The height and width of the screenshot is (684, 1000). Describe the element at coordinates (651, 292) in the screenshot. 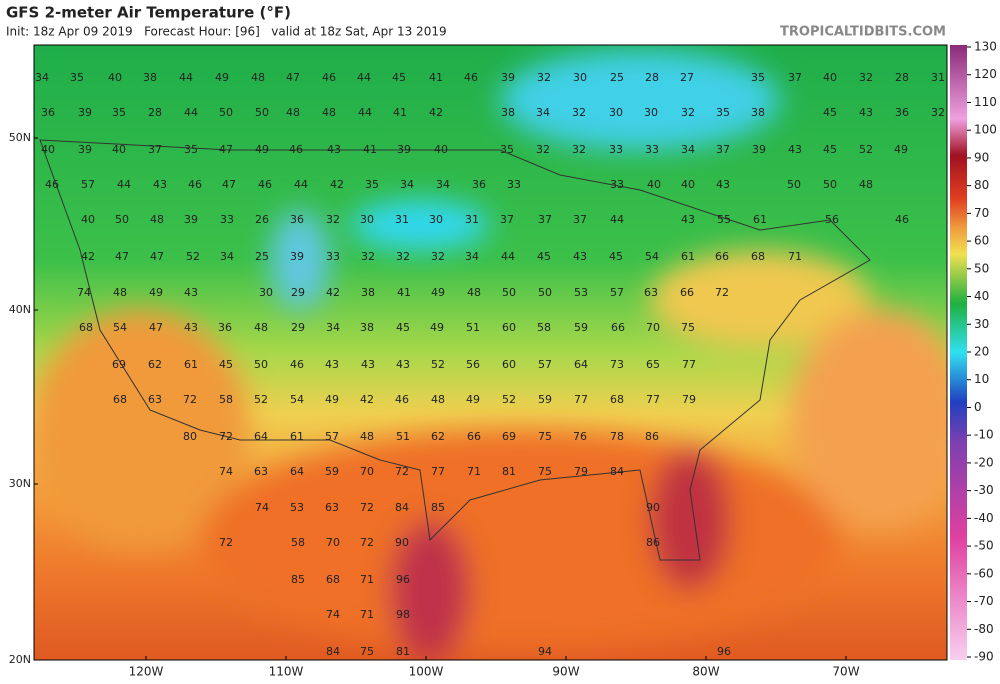

I see `station-temp: 63` at that location.